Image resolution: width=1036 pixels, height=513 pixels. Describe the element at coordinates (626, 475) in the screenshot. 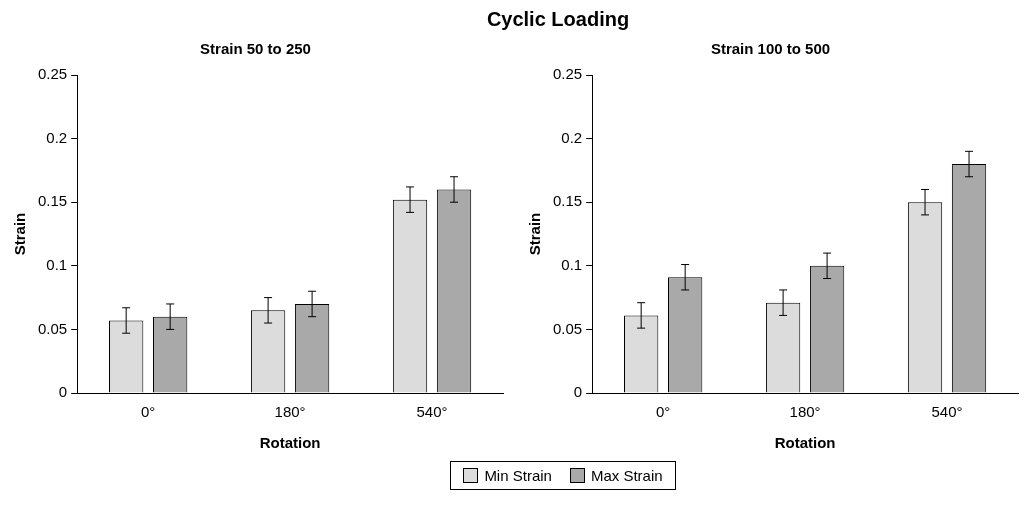

I see `legend-label: Max Strain` at that location.